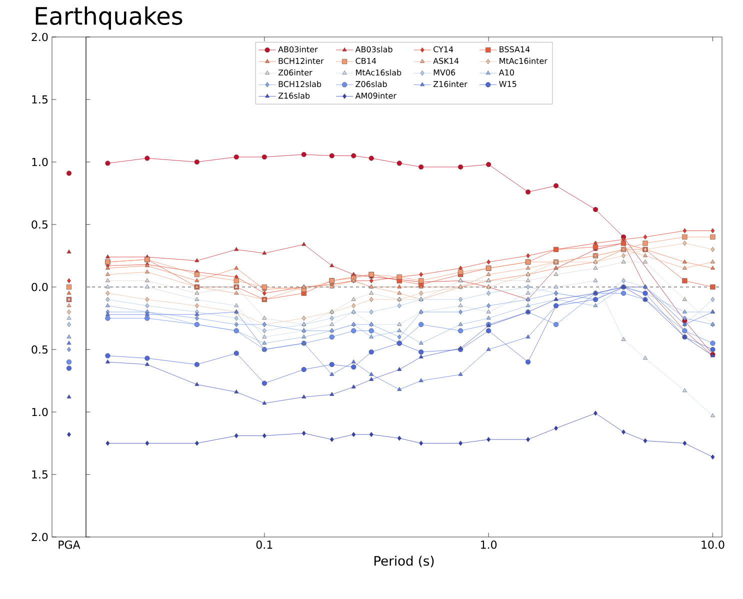  What do you see at coordinates (379, 72) in the screenshot?
I see `legend-label: MtAc16slab` at bounding box center [379, 72].